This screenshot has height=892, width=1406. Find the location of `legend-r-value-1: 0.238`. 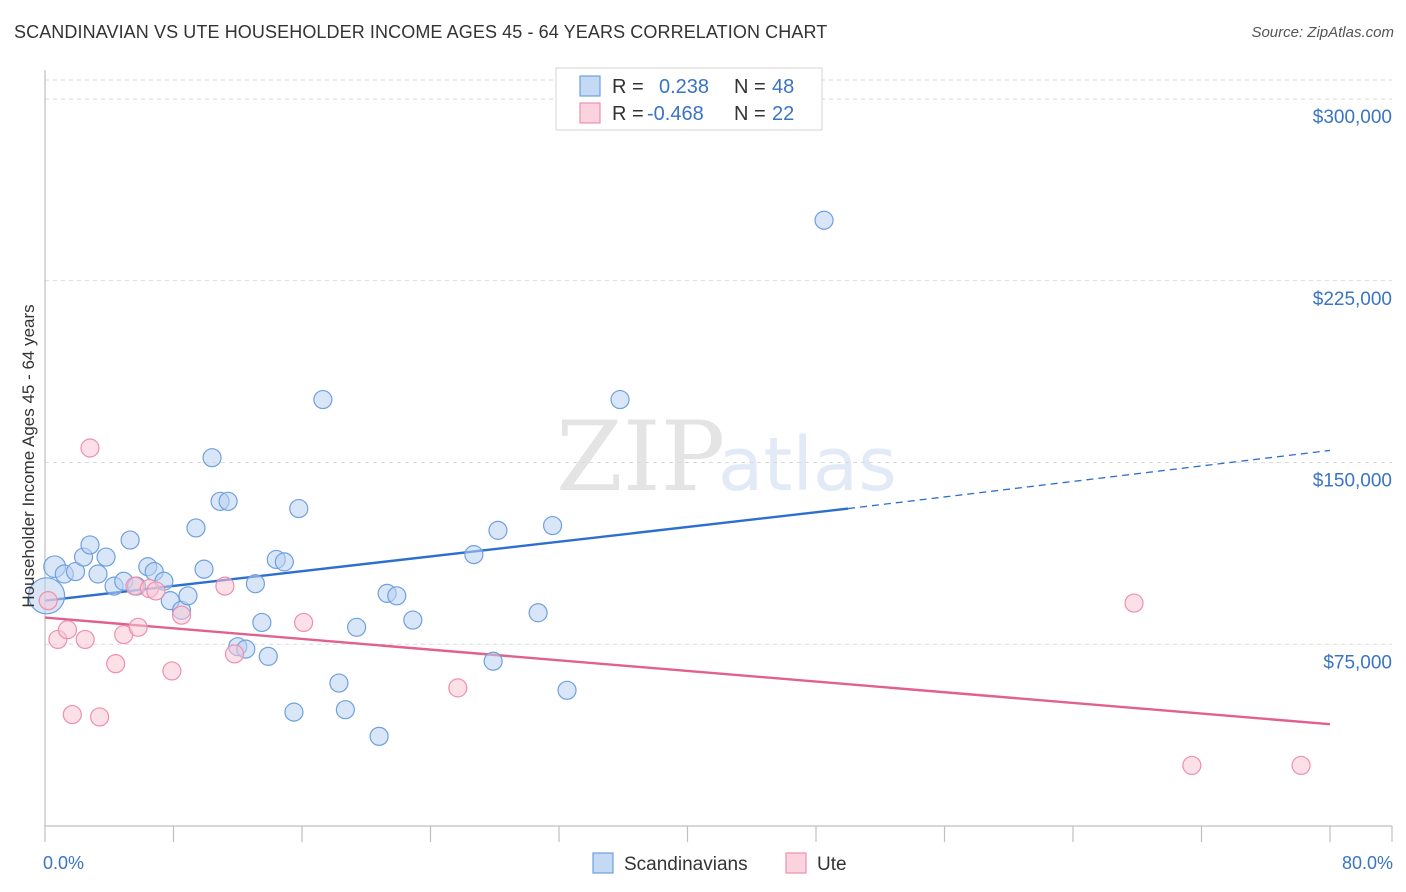

legend-r-value-1: 0.238 is located at coordinates (684, 87).